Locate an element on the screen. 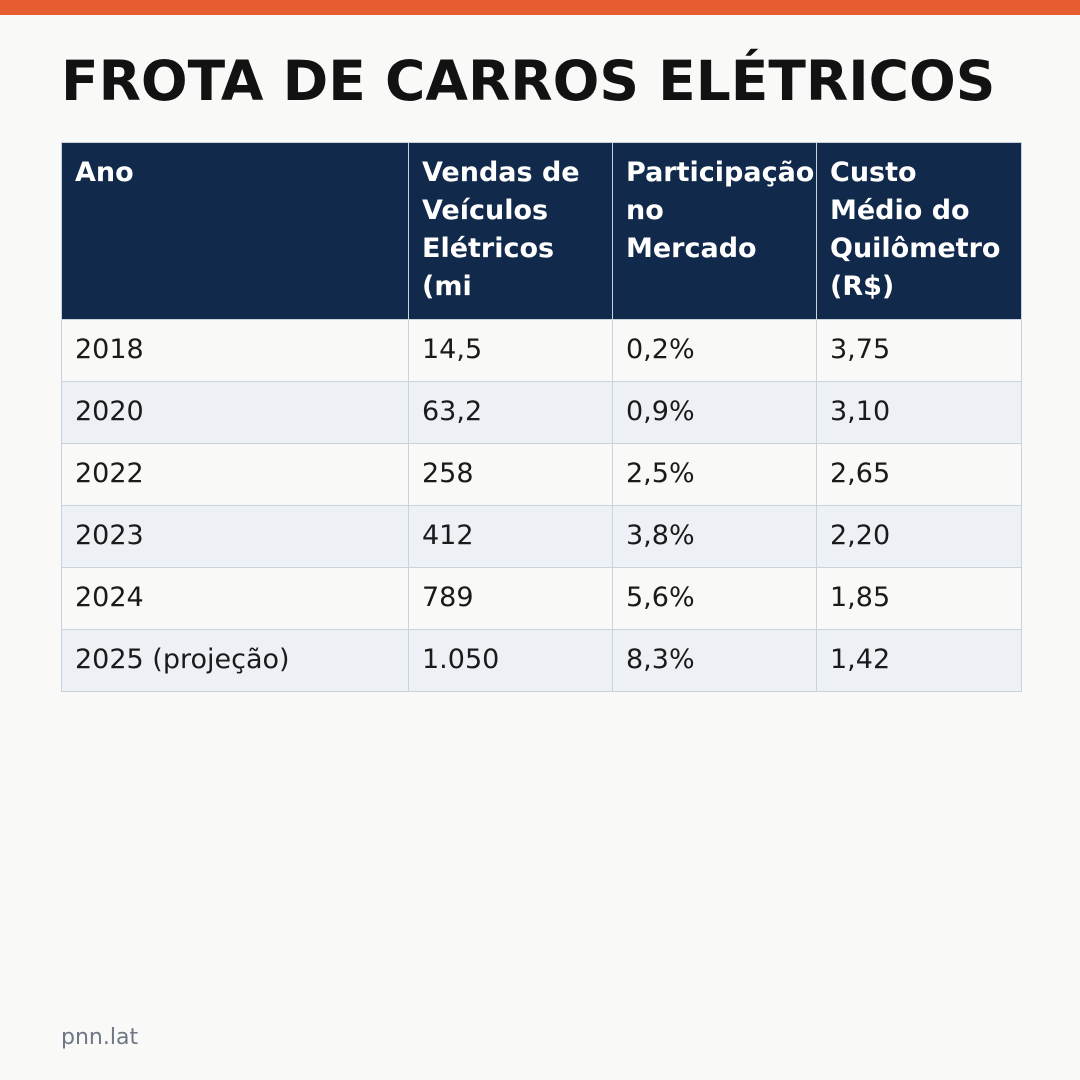 The width and height of the screenshot is (1080, 1080). column-header-label: Participação no Mercado is located at coordinates (720, 210).